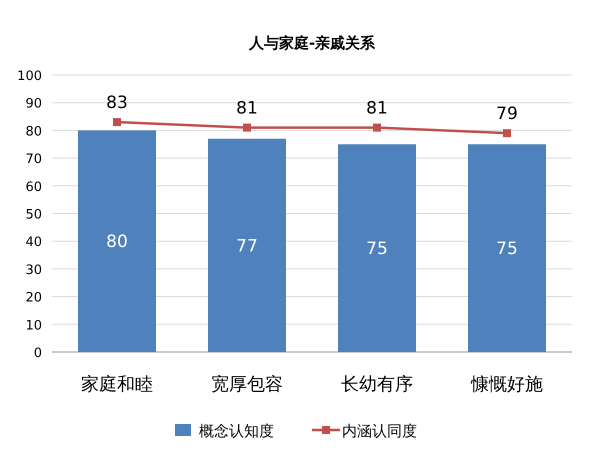 The width and height of the screenshot is (600, 463). What do you see at coordinates (29, 76) in the screenshot?
I see `y-tick-label: 100` at bounding box center [29, 76].